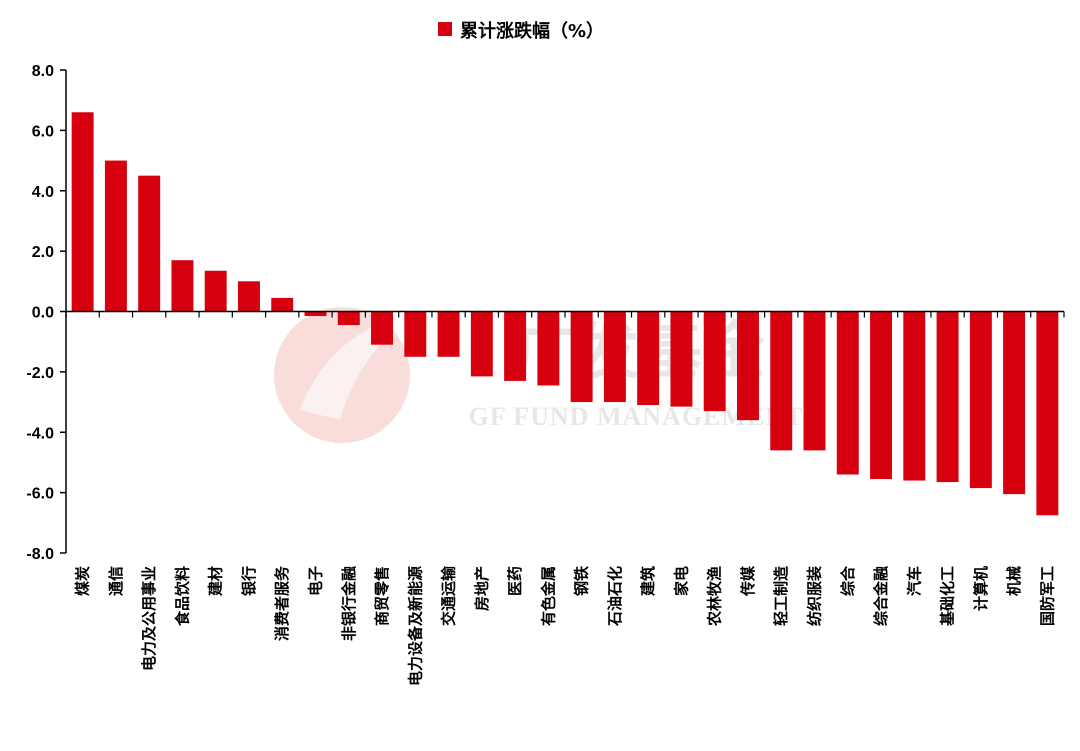 This screenshot has width=1080, height=751. What do you see at coordinates (382, 596) in the screenshot?
I see `x-category-label: 商贸零售` at bounding box center [382, 596].